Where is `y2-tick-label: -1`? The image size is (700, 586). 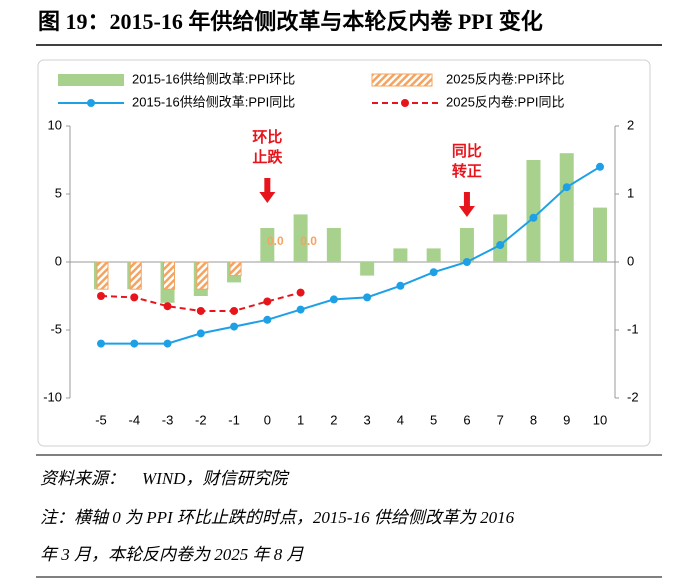
y2-tick-label: -1 is located at coordinates (633, 328).